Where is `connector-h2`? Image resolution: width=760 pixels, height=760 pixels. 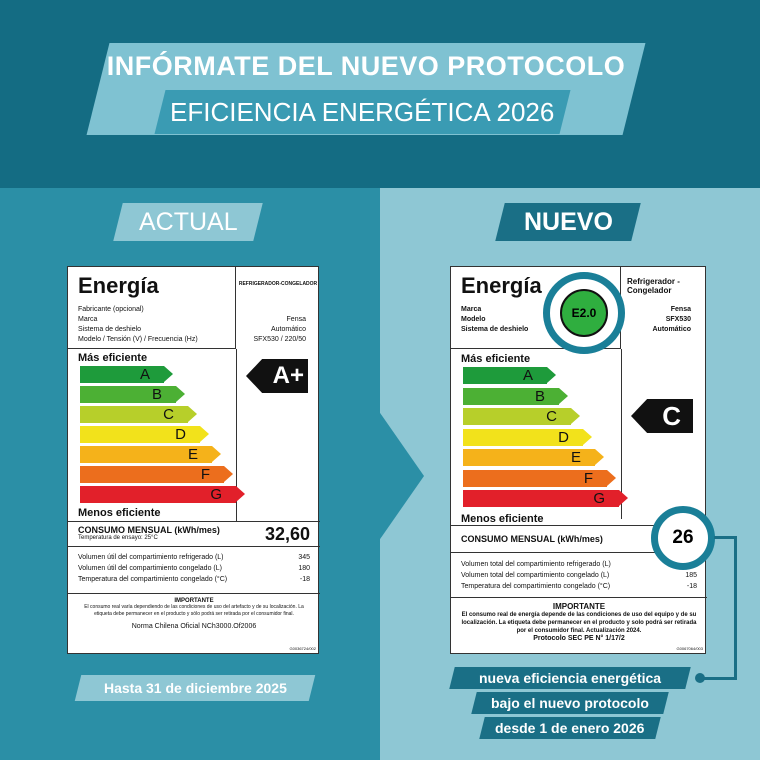
connector-h2 is located at coordinates (718, 678).